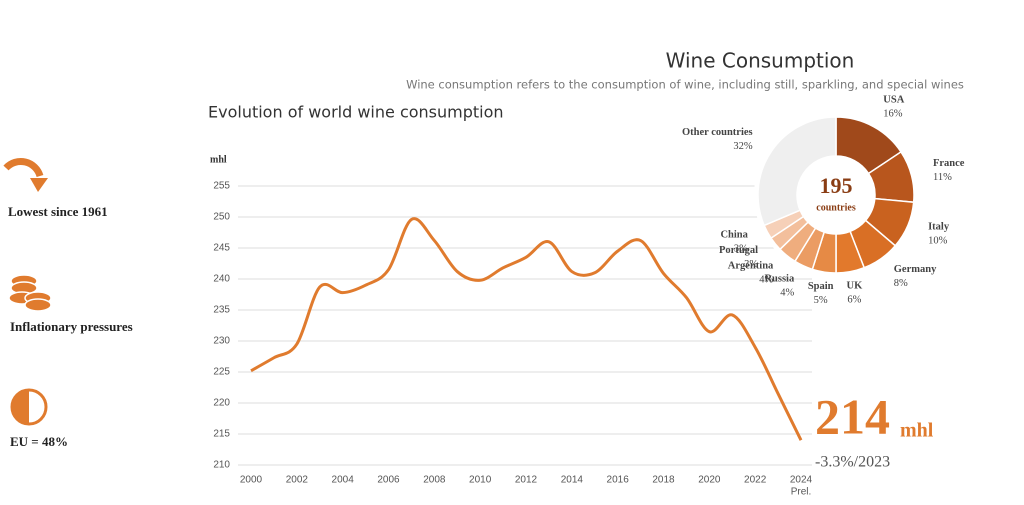 This screenshot has width=1024, height=505. Describe the element at coordinates (221, 372) in the screenshot. I see `y-tick-label: 225` at that location.